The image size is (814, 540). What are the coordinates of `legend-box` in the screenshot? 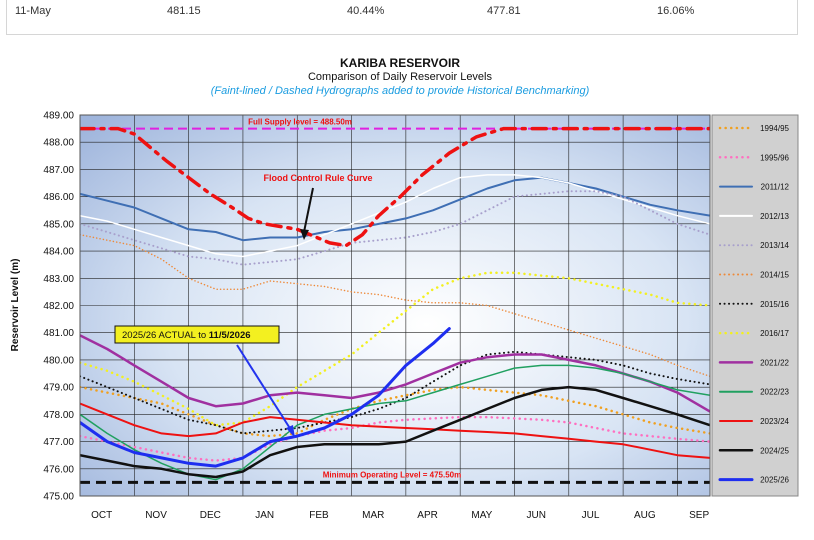 It's located at (755, 305).